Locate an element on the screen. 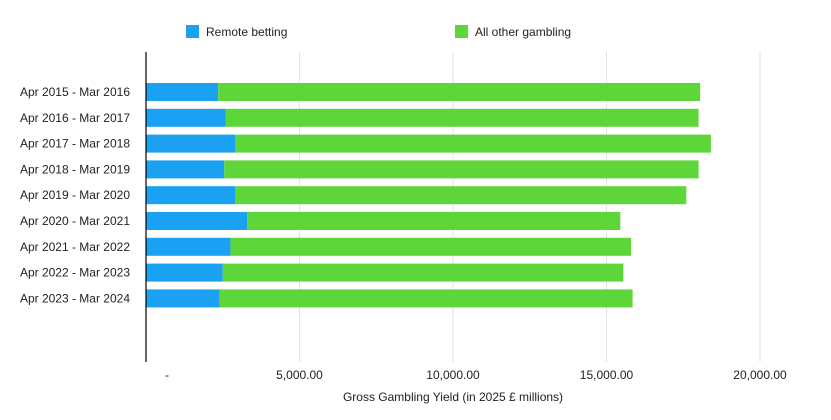 The image size is (831, 420). legend-label-remote-betting: Remote betting is located at coordinates (246, 32).